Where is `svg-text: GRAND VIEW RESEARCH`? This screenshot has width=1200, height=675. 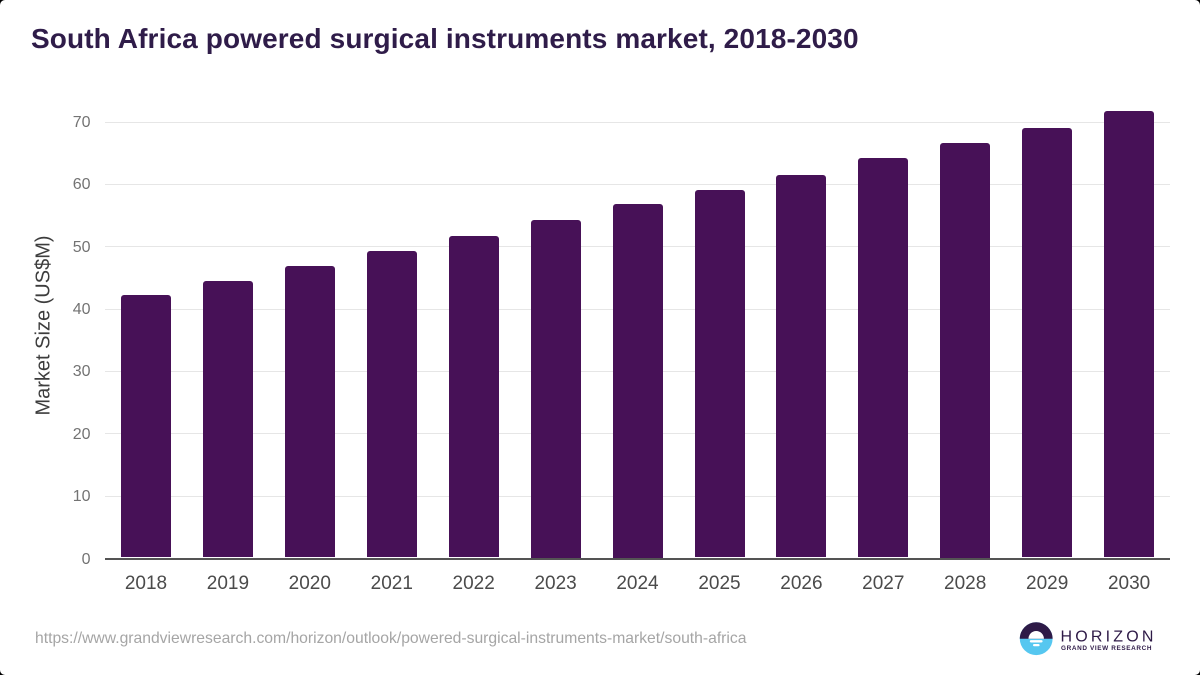
svg-text: GRAND VIEW RESEARCH is located at coordinates (1106, 648).